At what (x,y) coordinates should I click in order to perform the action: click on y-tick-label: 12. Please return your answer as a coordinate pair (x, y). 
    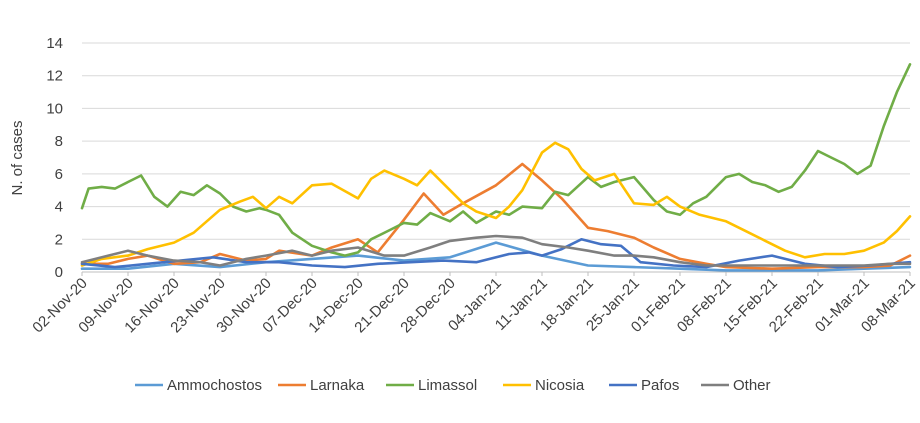
    Looking at the image, I should click on (54, 76).